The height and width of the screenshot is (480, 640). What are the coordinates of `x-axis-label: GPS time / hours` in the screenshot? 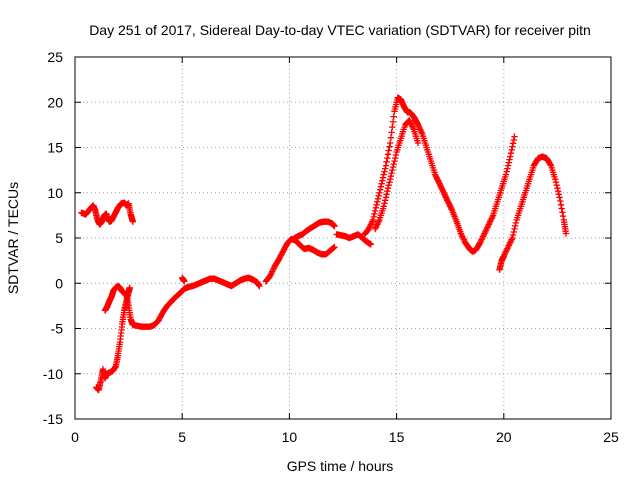 It's located at (340, 466).